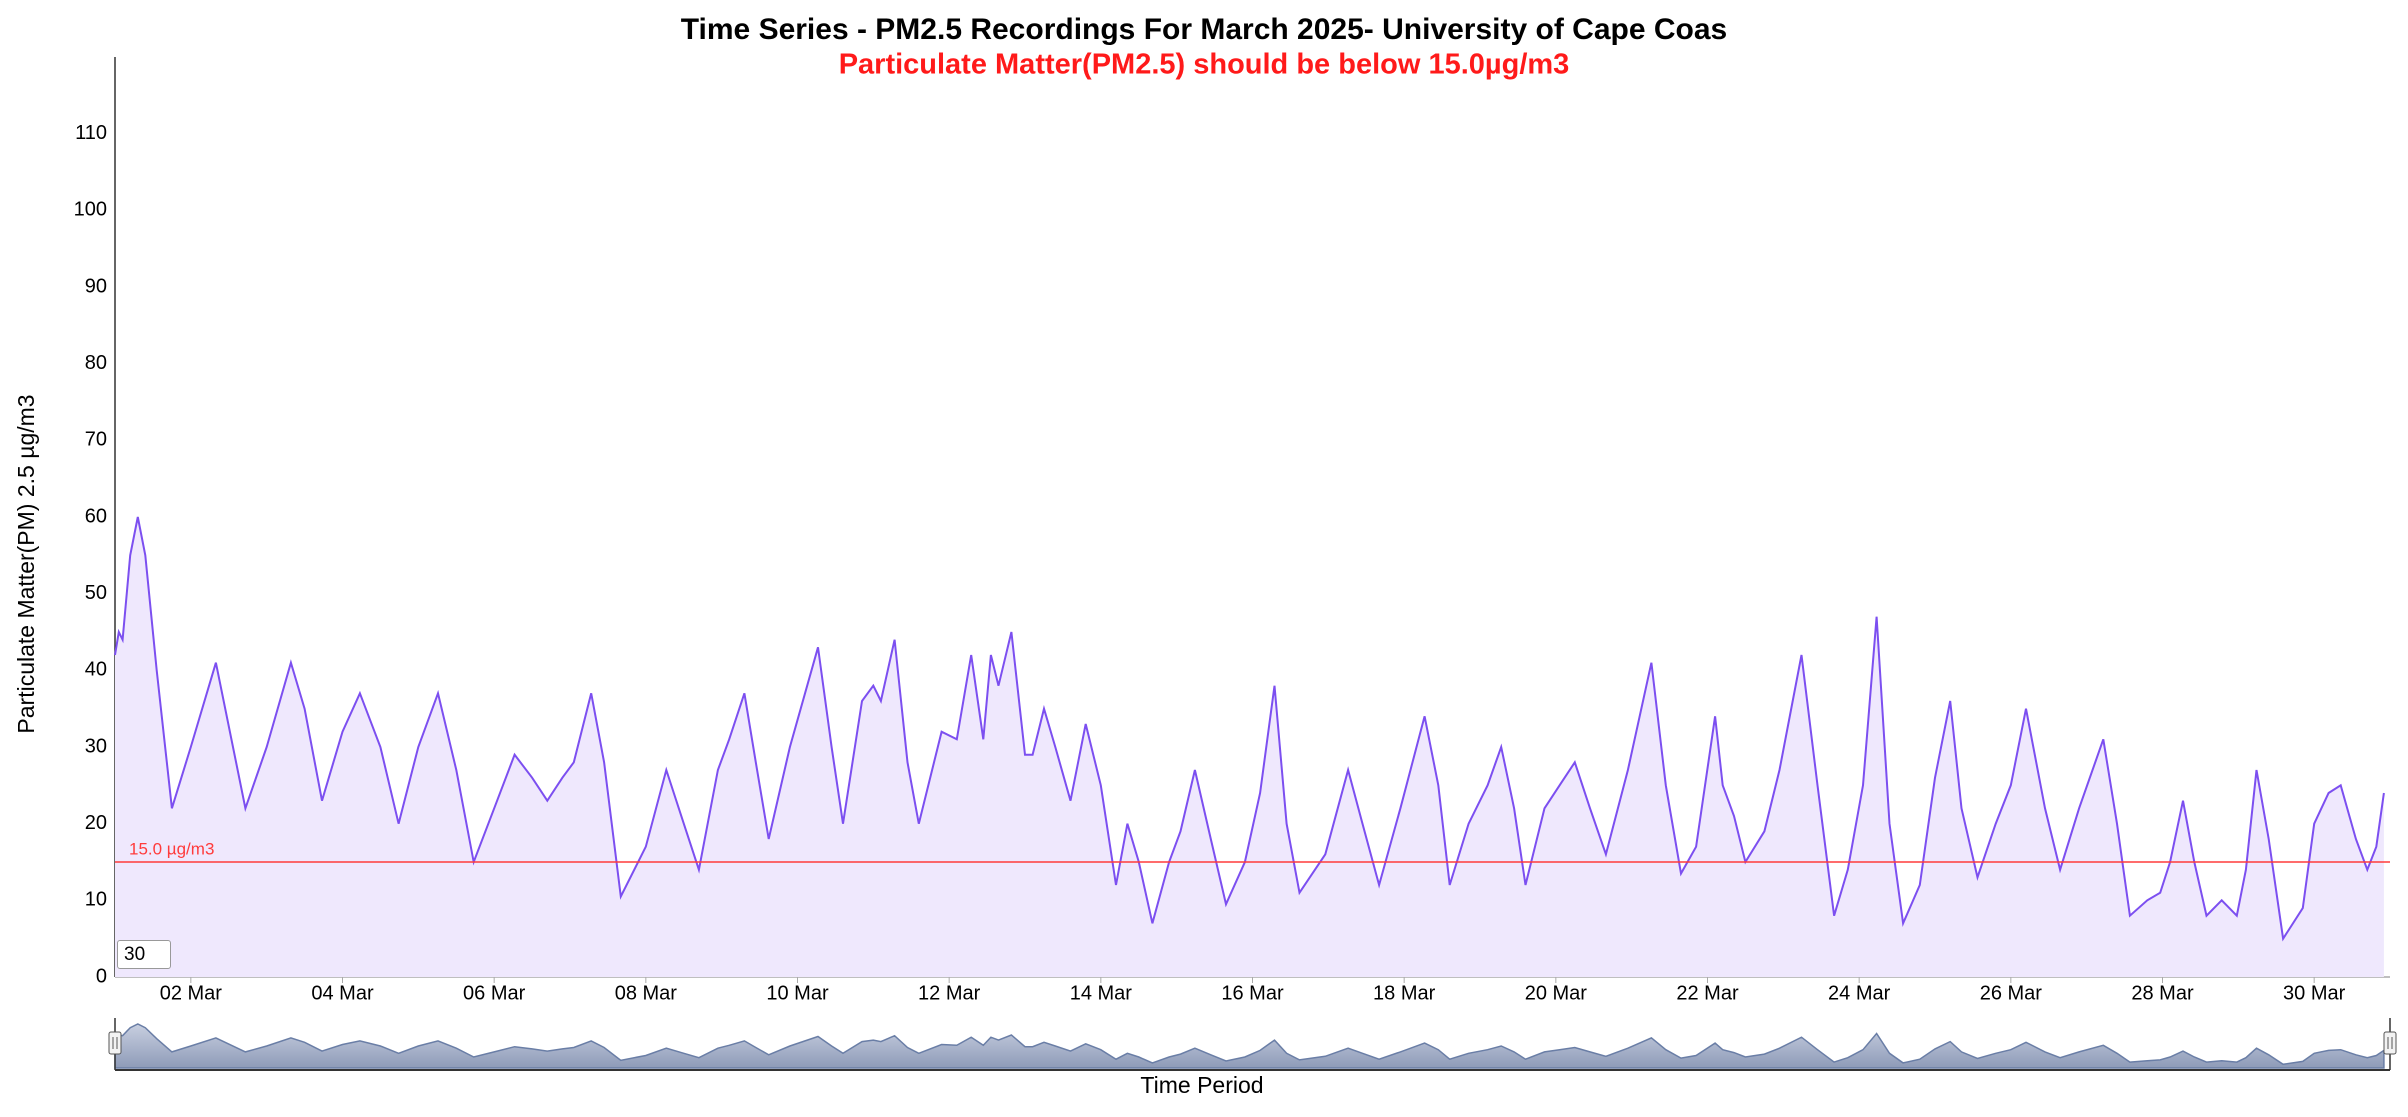  Describe the element at coordinates (96, 593) in the screenshot. I see `y-tick-label: 50` at that location.